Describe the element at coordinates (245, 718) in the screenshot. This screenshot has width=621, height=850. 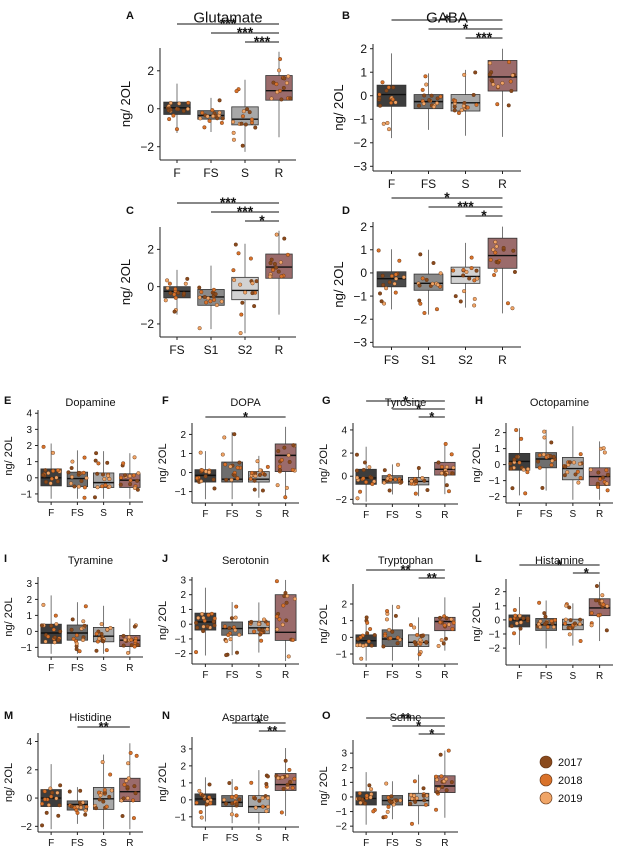
I see `chart-title: Aspartate` at that location.